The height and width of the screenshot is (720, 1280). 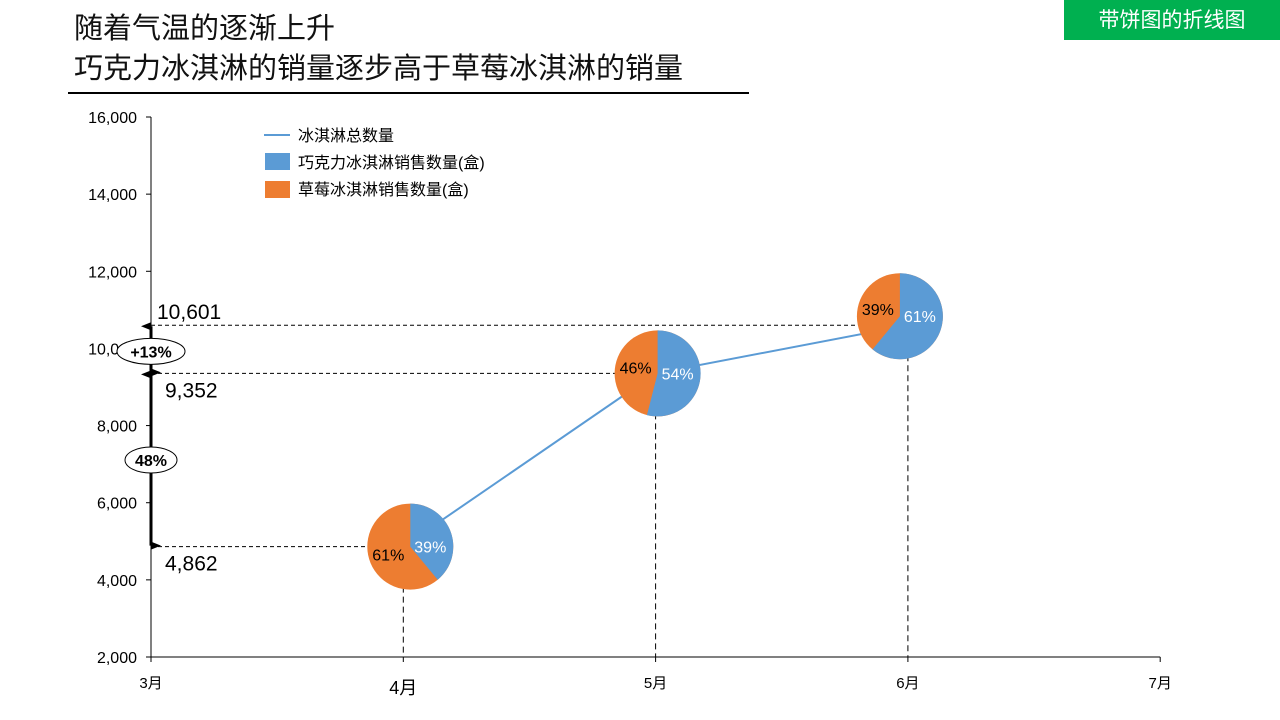 I want to click on value-label: 9,352, so click(x=191, y=390).